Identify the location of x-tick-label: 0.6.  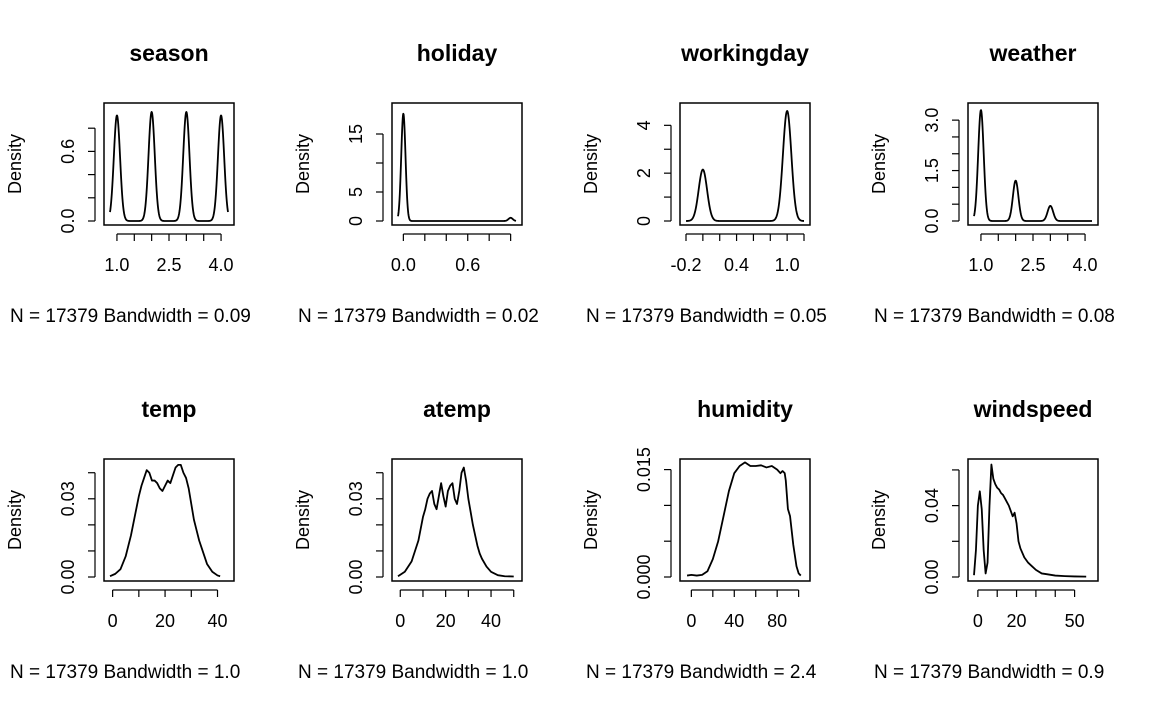
(467, 265).